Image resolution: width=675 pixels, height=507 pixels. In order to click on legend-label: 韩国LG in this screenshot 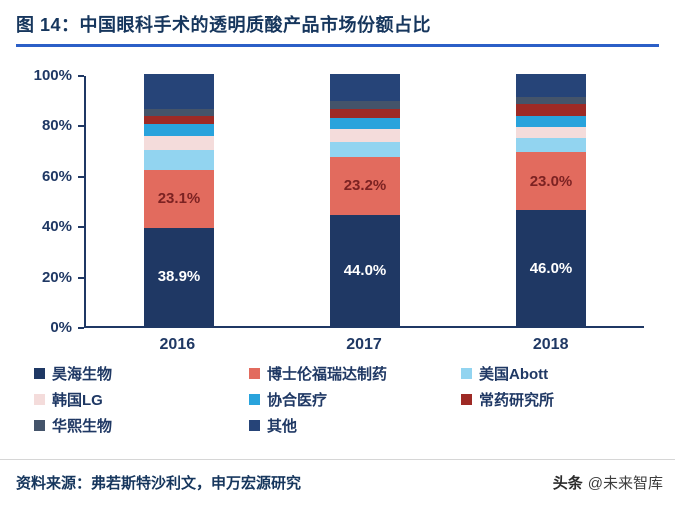, I will do `click(77, 400)`.